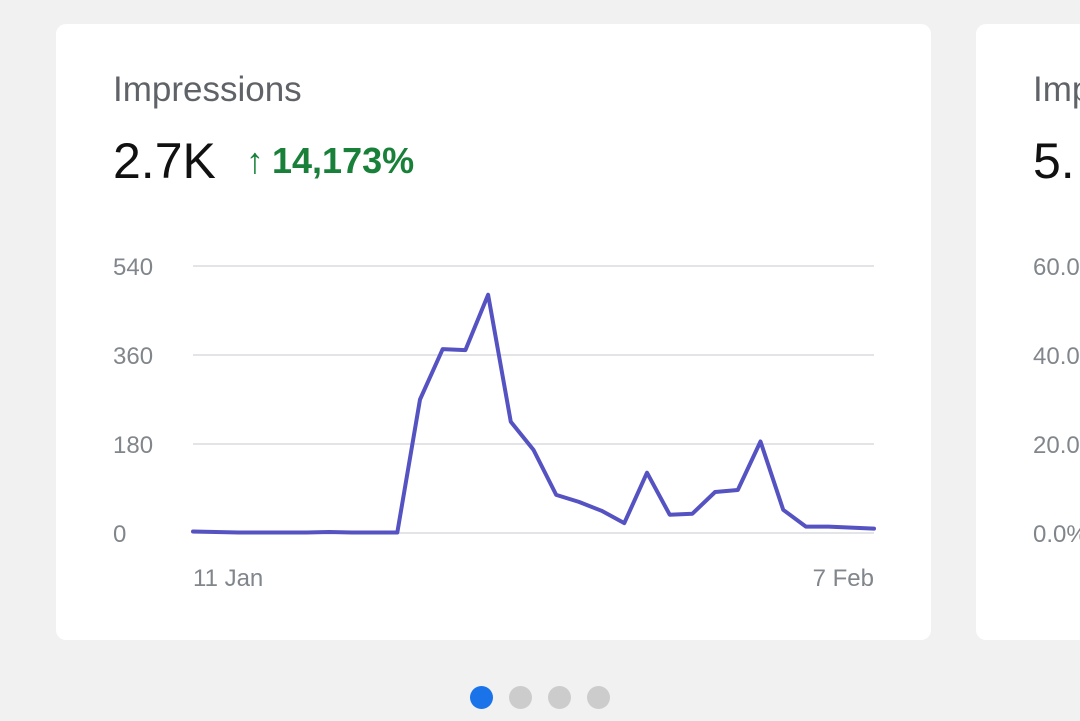  What do you see at coordinates (843, 578) in the screenshot?
I see `x-tick-label: 7 Feb` at bounding box center [843, 578].